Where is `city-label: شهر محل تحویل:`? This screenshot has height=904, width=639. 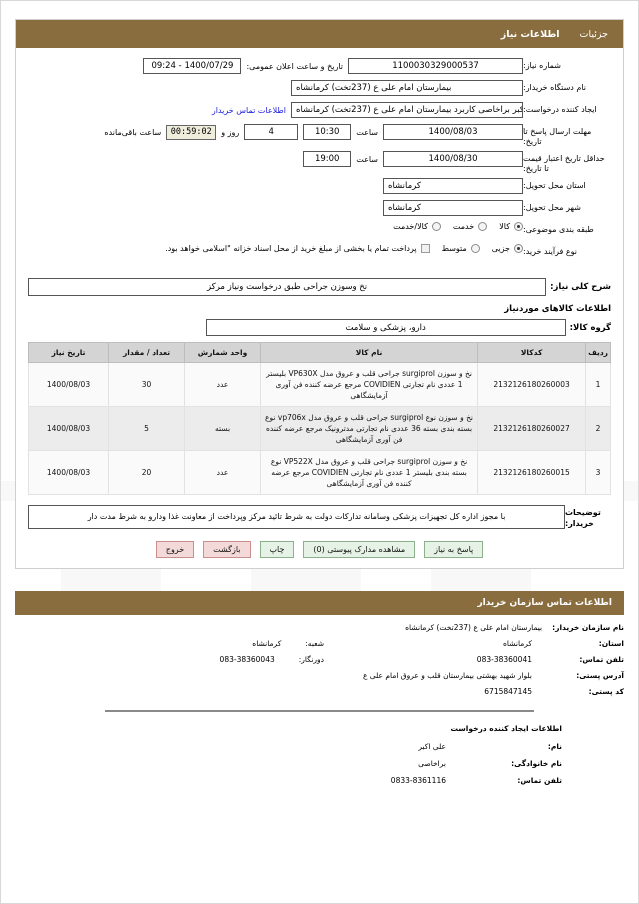 city-label: شهر محل تحویل: is located at coordinates (552, 207).